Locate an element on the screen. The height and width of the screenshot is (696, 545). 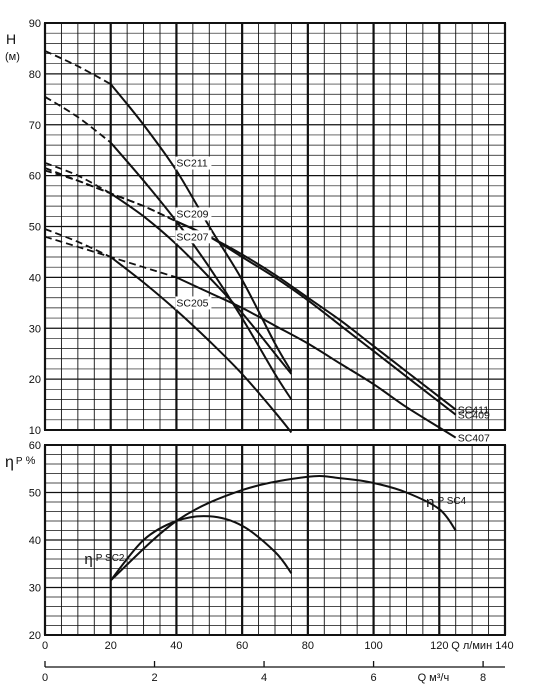
flow-m3h-tick-label: 2 is located at coordinates (154, 678).